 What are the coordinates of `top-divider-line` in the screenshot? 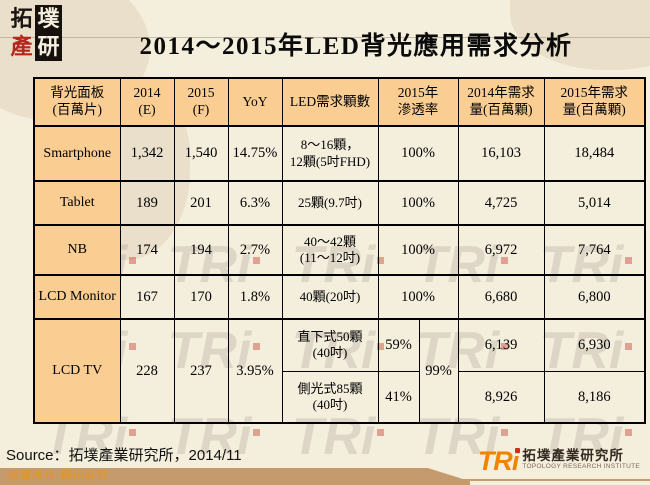 It's located at (325, 37).